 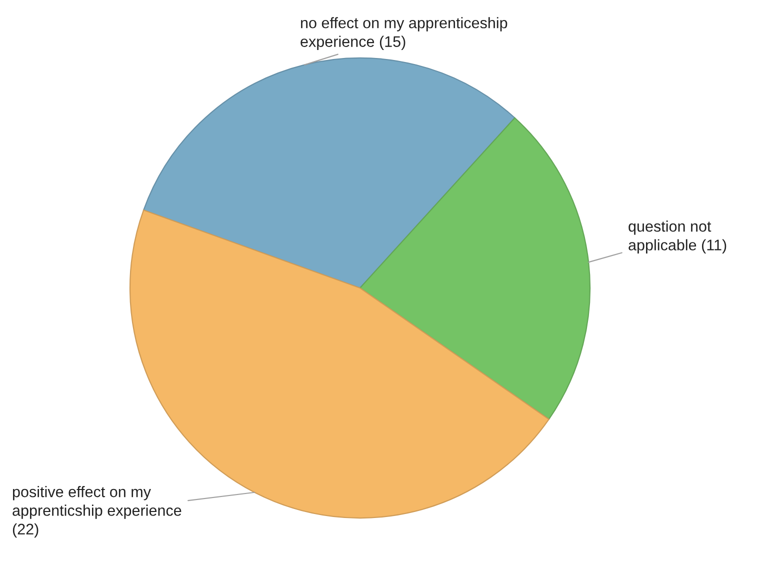 I want to click on slice-label: question not applicable (11), so click(x=677, y=237).